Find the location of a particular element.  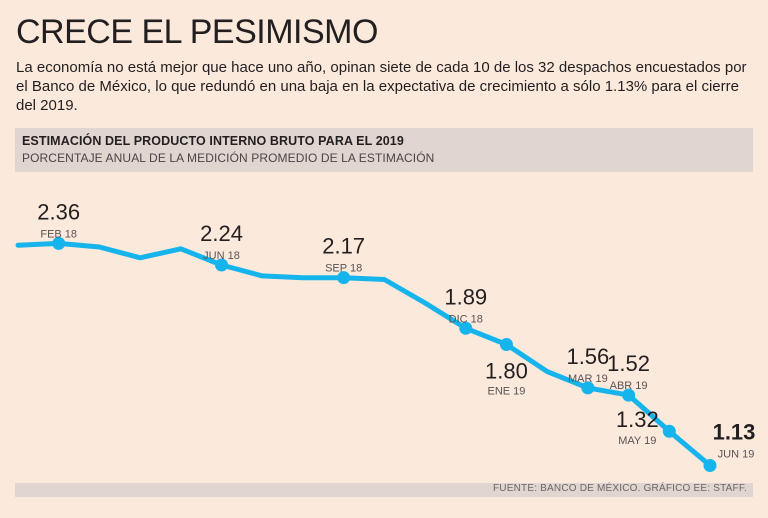

data-label-value: 1.32 is located at coordinates (637, 419).